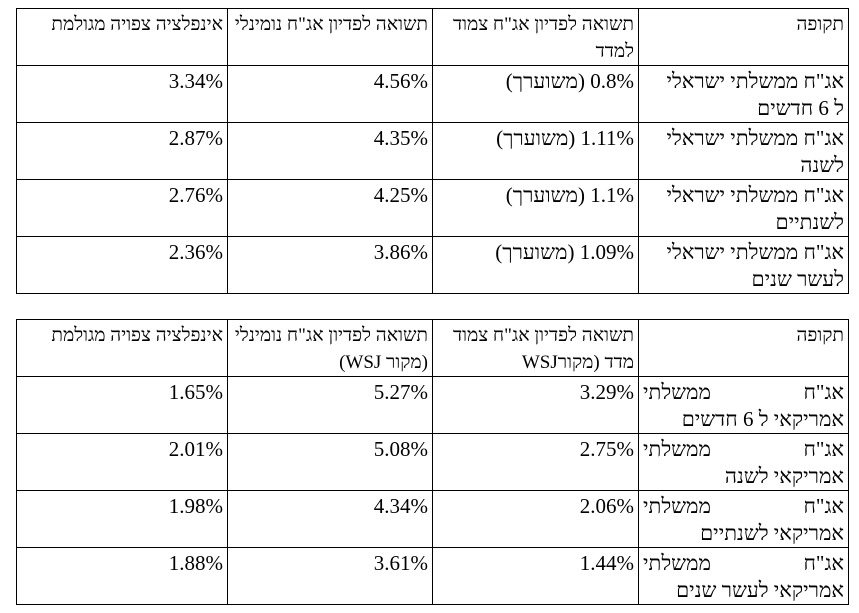 The width and height of the screenshot is (859, 613). What do you see at coordinates (743, 208) in the screenshot?
I see `period-cell: אג"ח ממשלתי ישראלי לשנתיים` at bounding box center [743, 208].